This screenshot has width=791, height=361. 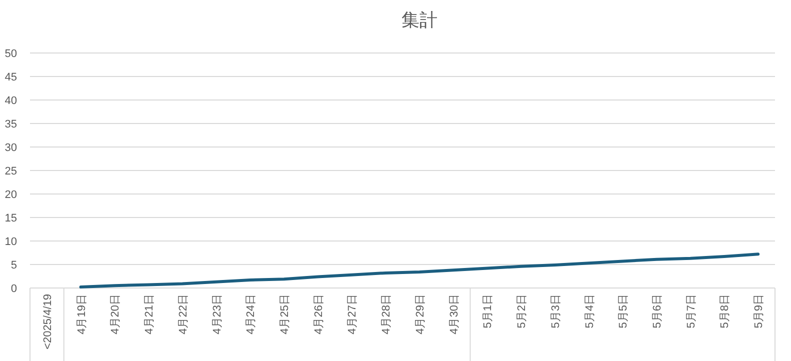 I want to click on y-tick-label: 30, so click(x=10, y=148).